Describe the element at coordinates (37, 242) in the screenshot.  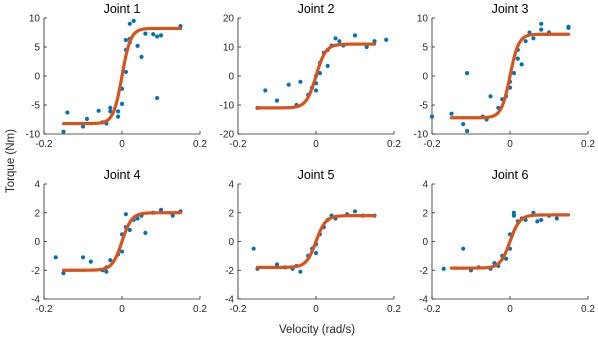
I see `joint-4-y-tick-label: 0` at that location.